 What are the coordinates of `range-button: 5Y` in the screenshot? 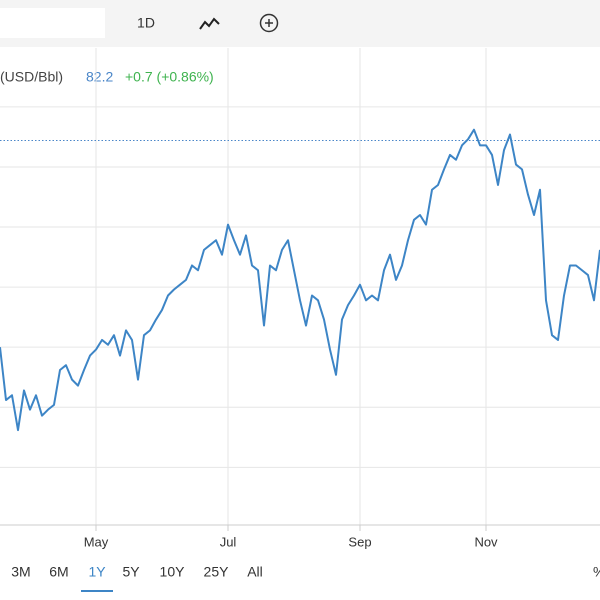 It's located at (131, 572).